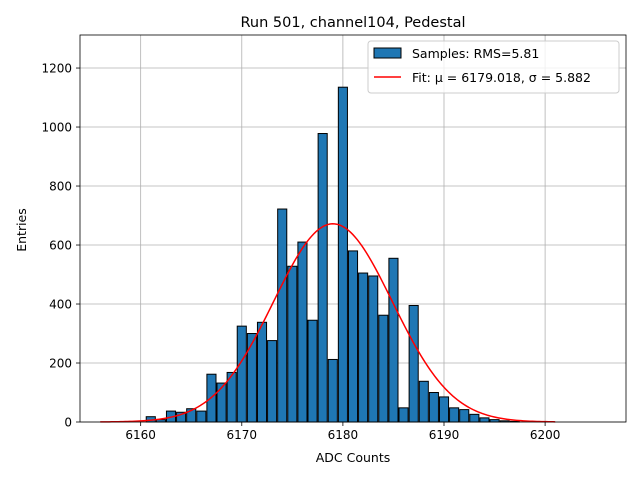  I want to click on x-tick-label: 6180, so click(343, 435).